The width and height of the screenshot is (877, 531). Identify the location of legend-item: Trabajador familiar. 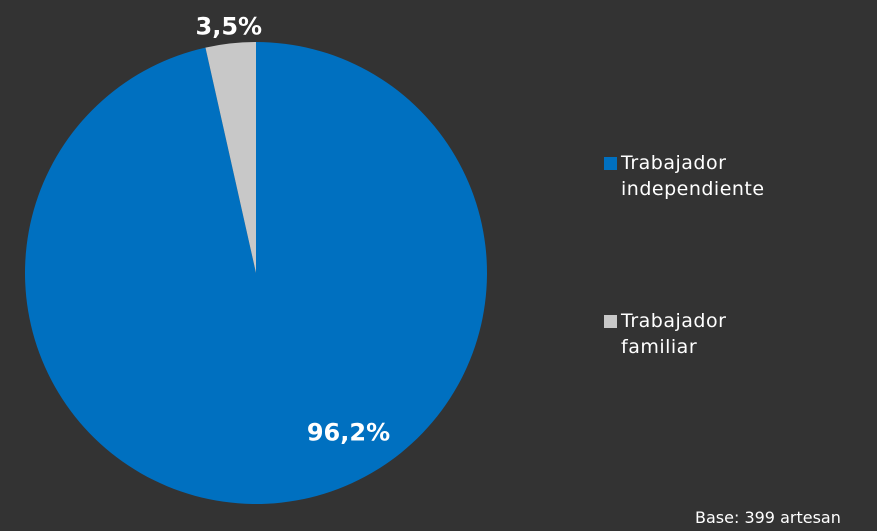
(704, 334).